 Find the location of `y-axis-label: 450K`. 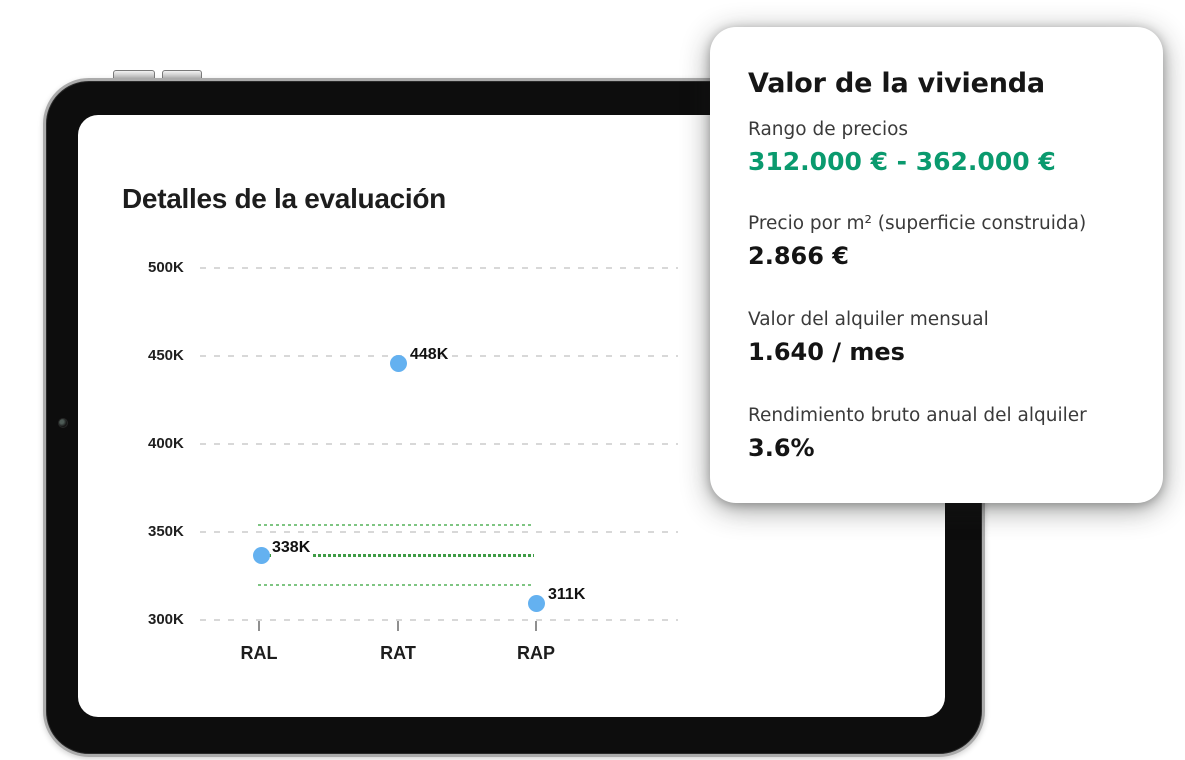

y-axis-label: 450K is located at coordinates (166, 355).